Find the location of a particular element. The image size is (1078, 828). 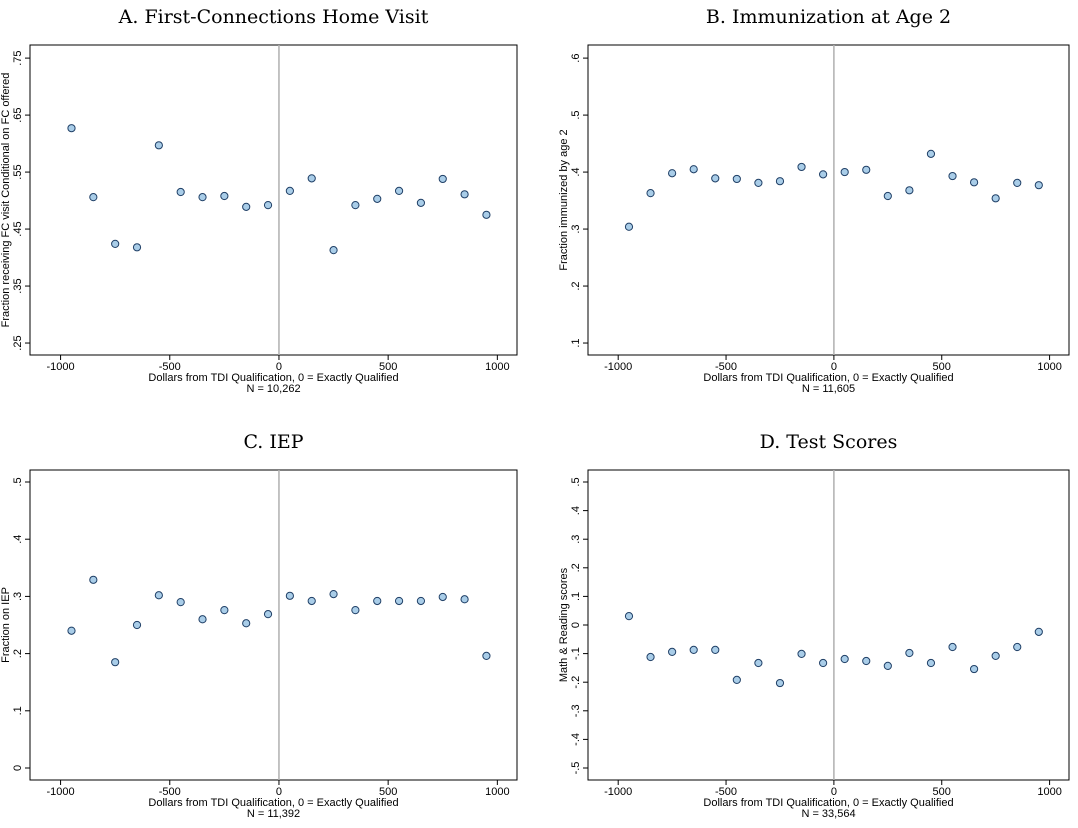

note: N = 10,262 is located at coordinates (273, 389).